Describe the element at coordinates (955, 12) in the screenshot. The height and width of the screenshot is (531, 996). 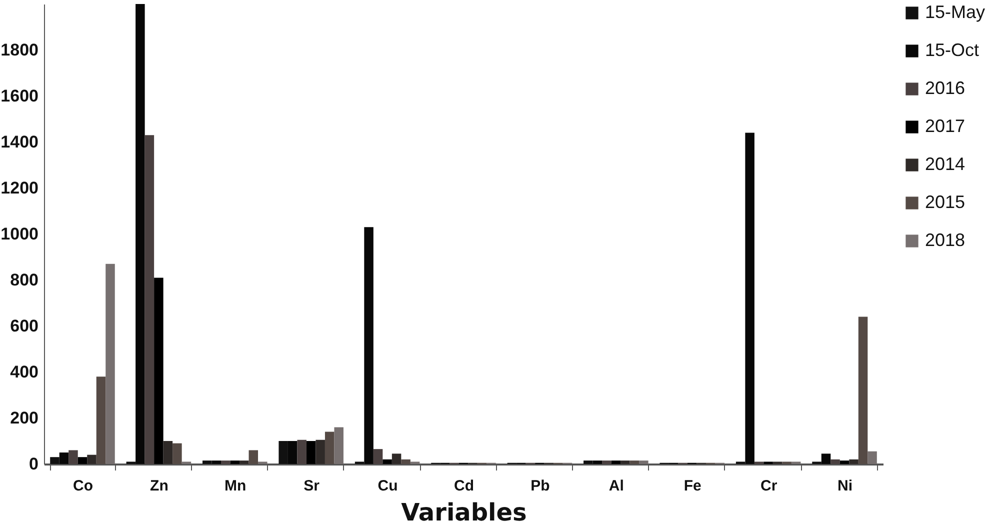
I see `legend-label: 15-May` at that location.